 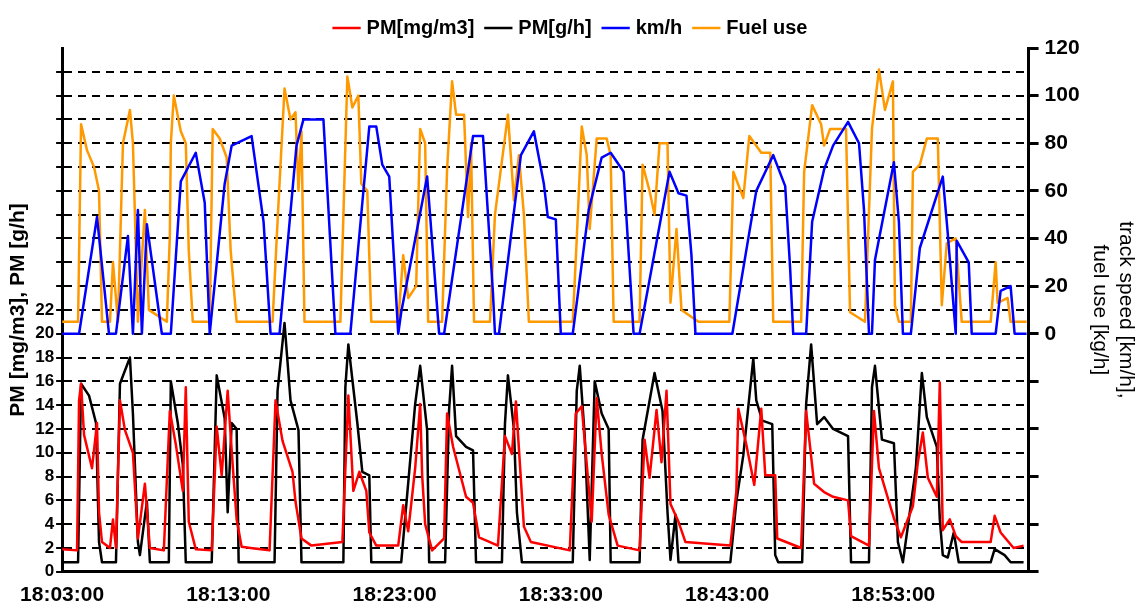 I want to click on y-tick-label: 20, so click(x=45, y=333).